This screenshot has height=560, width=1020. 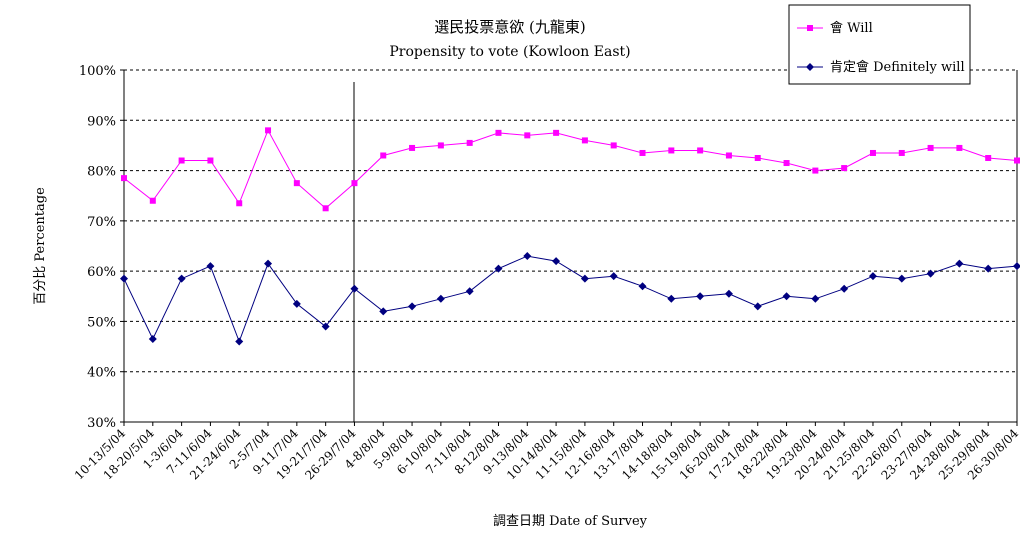 What do you see at coordinates (101, 172) in the screenshot?
I see `y-tick-label: 80%` at bounding box center [101, 172].